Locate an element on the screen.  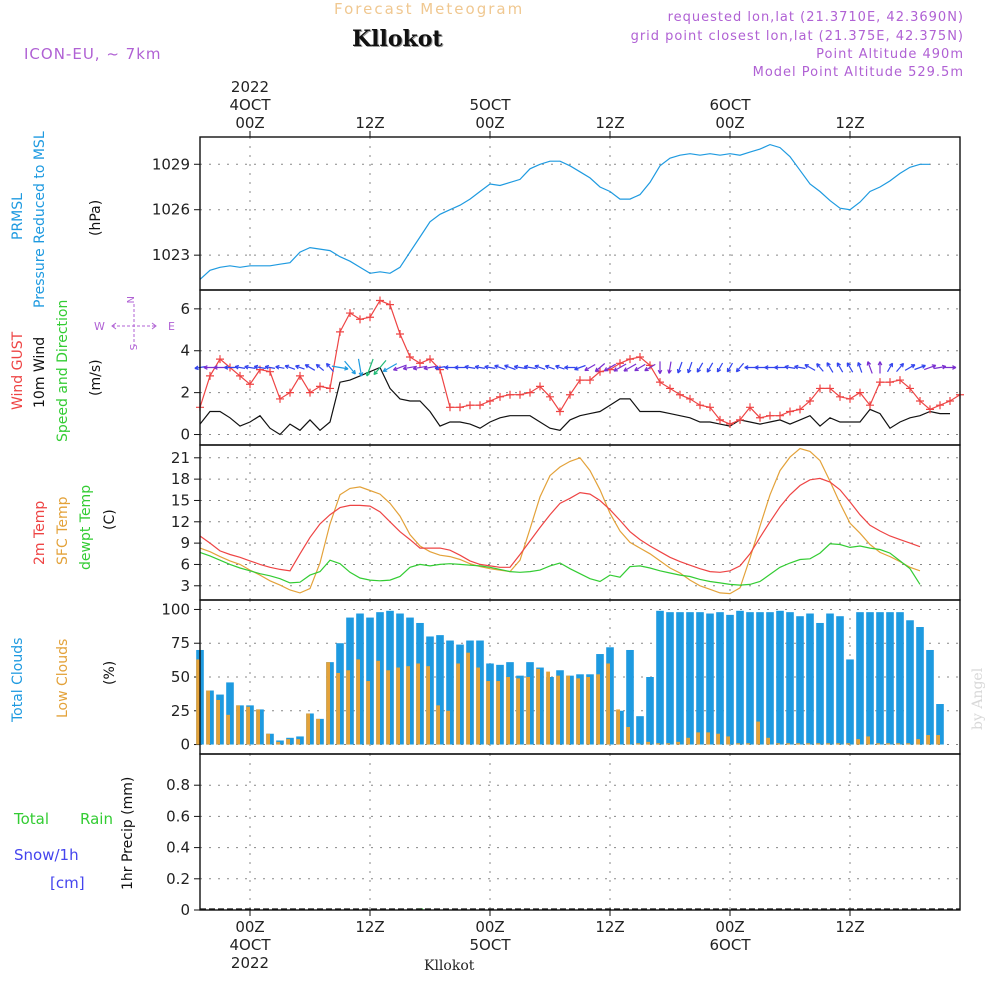
temp-2m-line is located at coordinates (560, 525).